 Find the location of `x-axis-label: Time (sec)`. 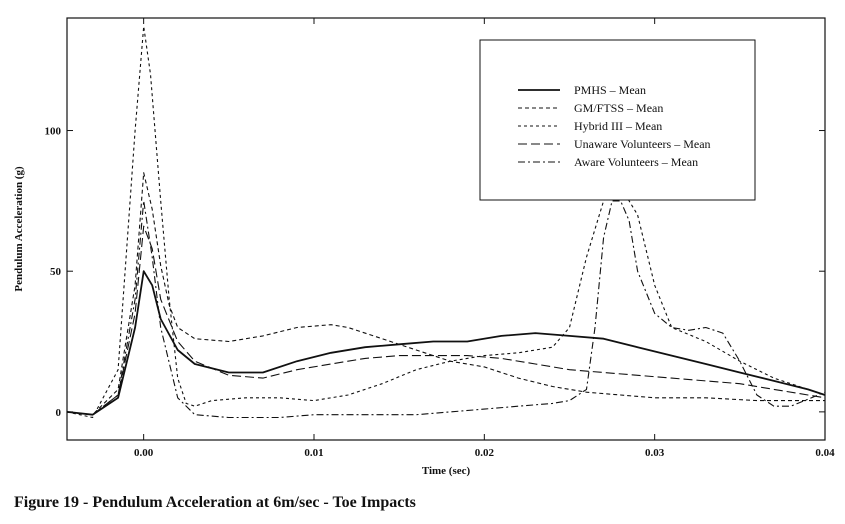

x-axis-label: Time (sec) is located at coordinates (446, 471).